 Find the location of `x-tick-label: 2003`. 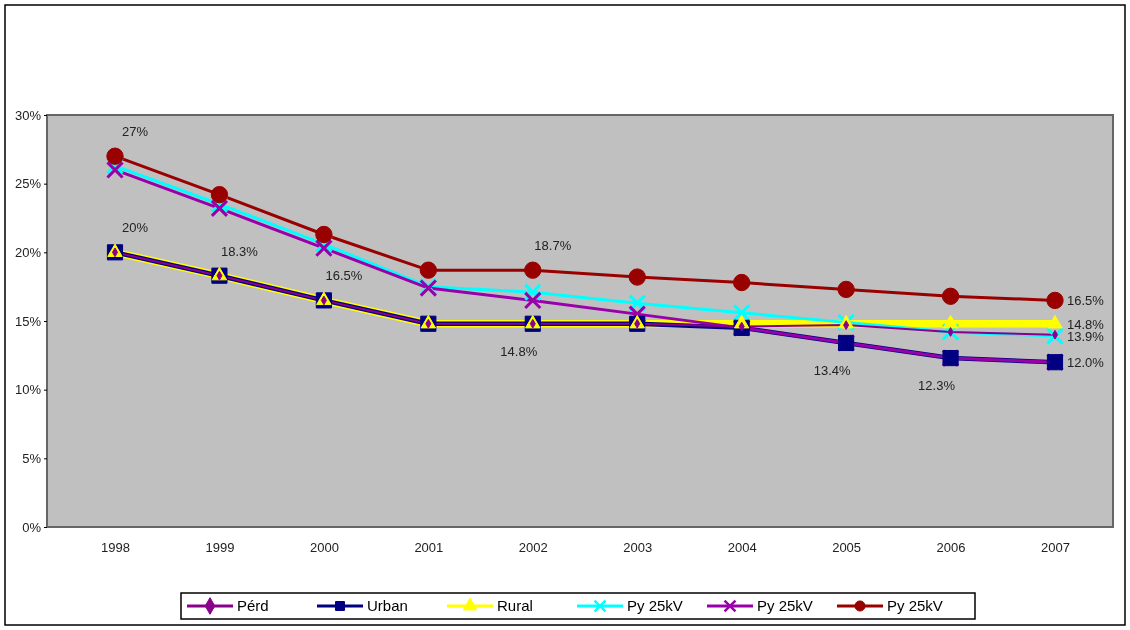

x-tick-label: 2003 is located at coordinates (638, 548).